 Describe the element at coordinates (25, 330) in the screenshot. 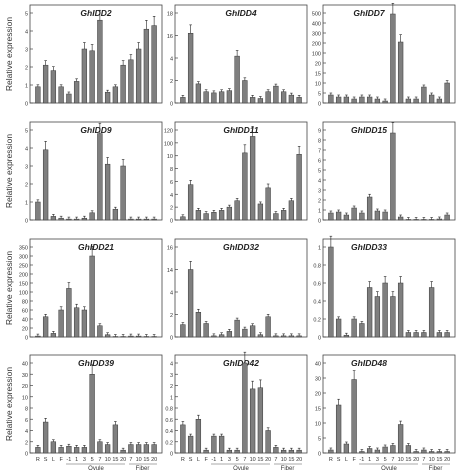

I see `y-tick-label: 20` at that location.